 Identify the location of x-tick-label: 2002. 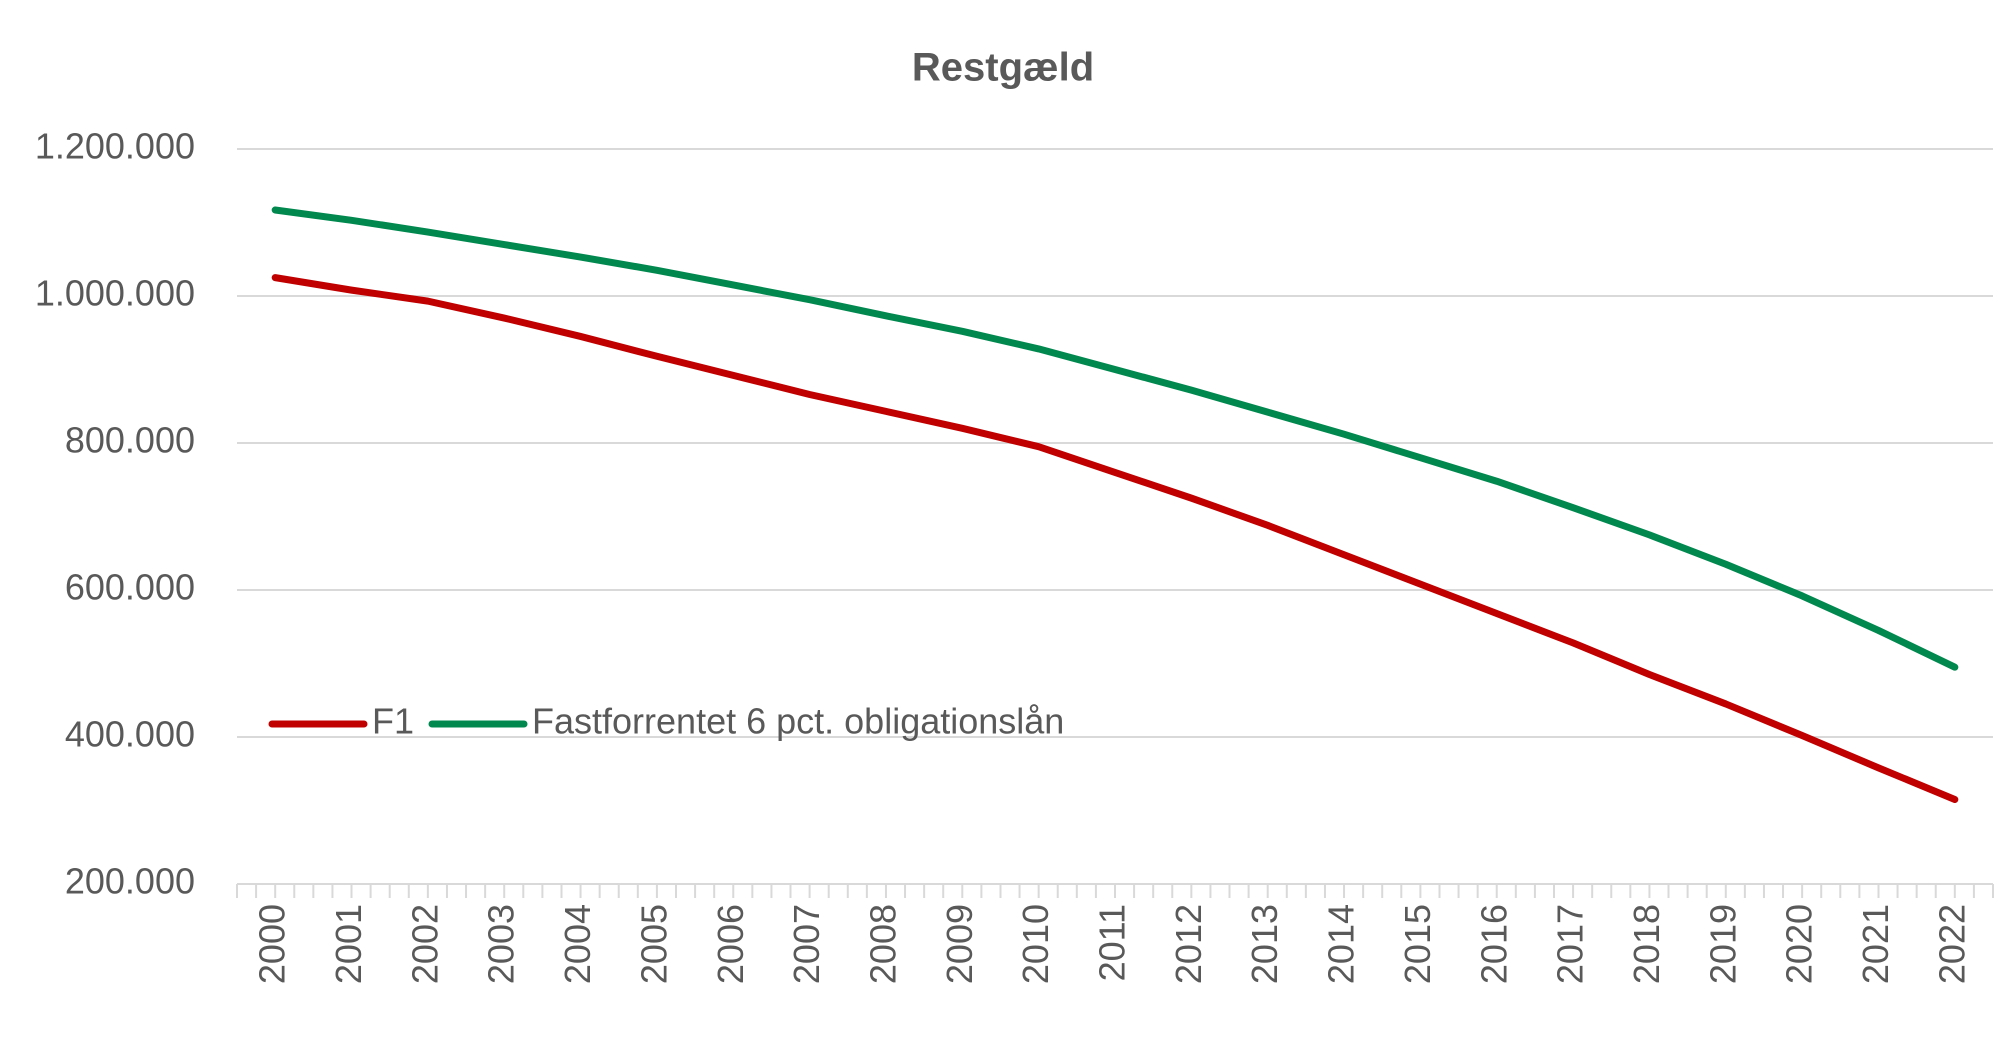
(424, 944).